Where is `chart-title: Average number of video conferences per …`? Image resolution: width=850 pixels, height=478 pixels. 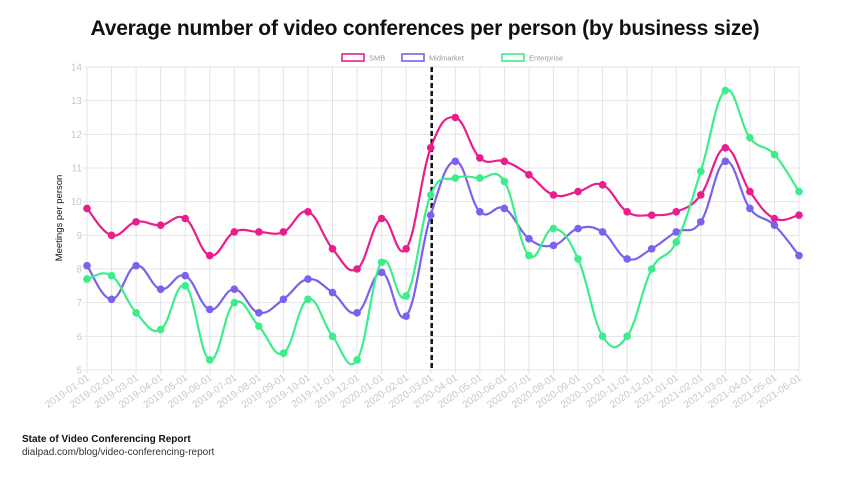 chart-title: Average number of video conferences per … is located at coordinates (425, 28).